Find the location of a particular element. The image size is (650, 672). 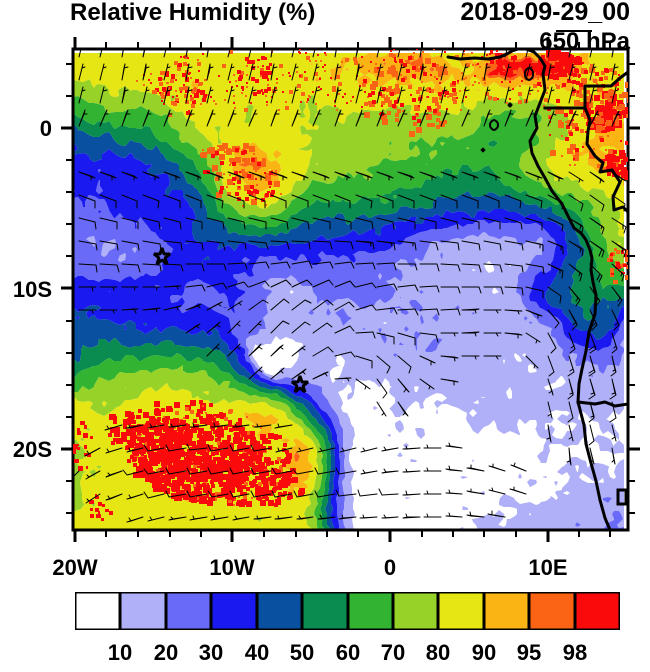

svg-text: 98 is located at coordinates (575, 652).